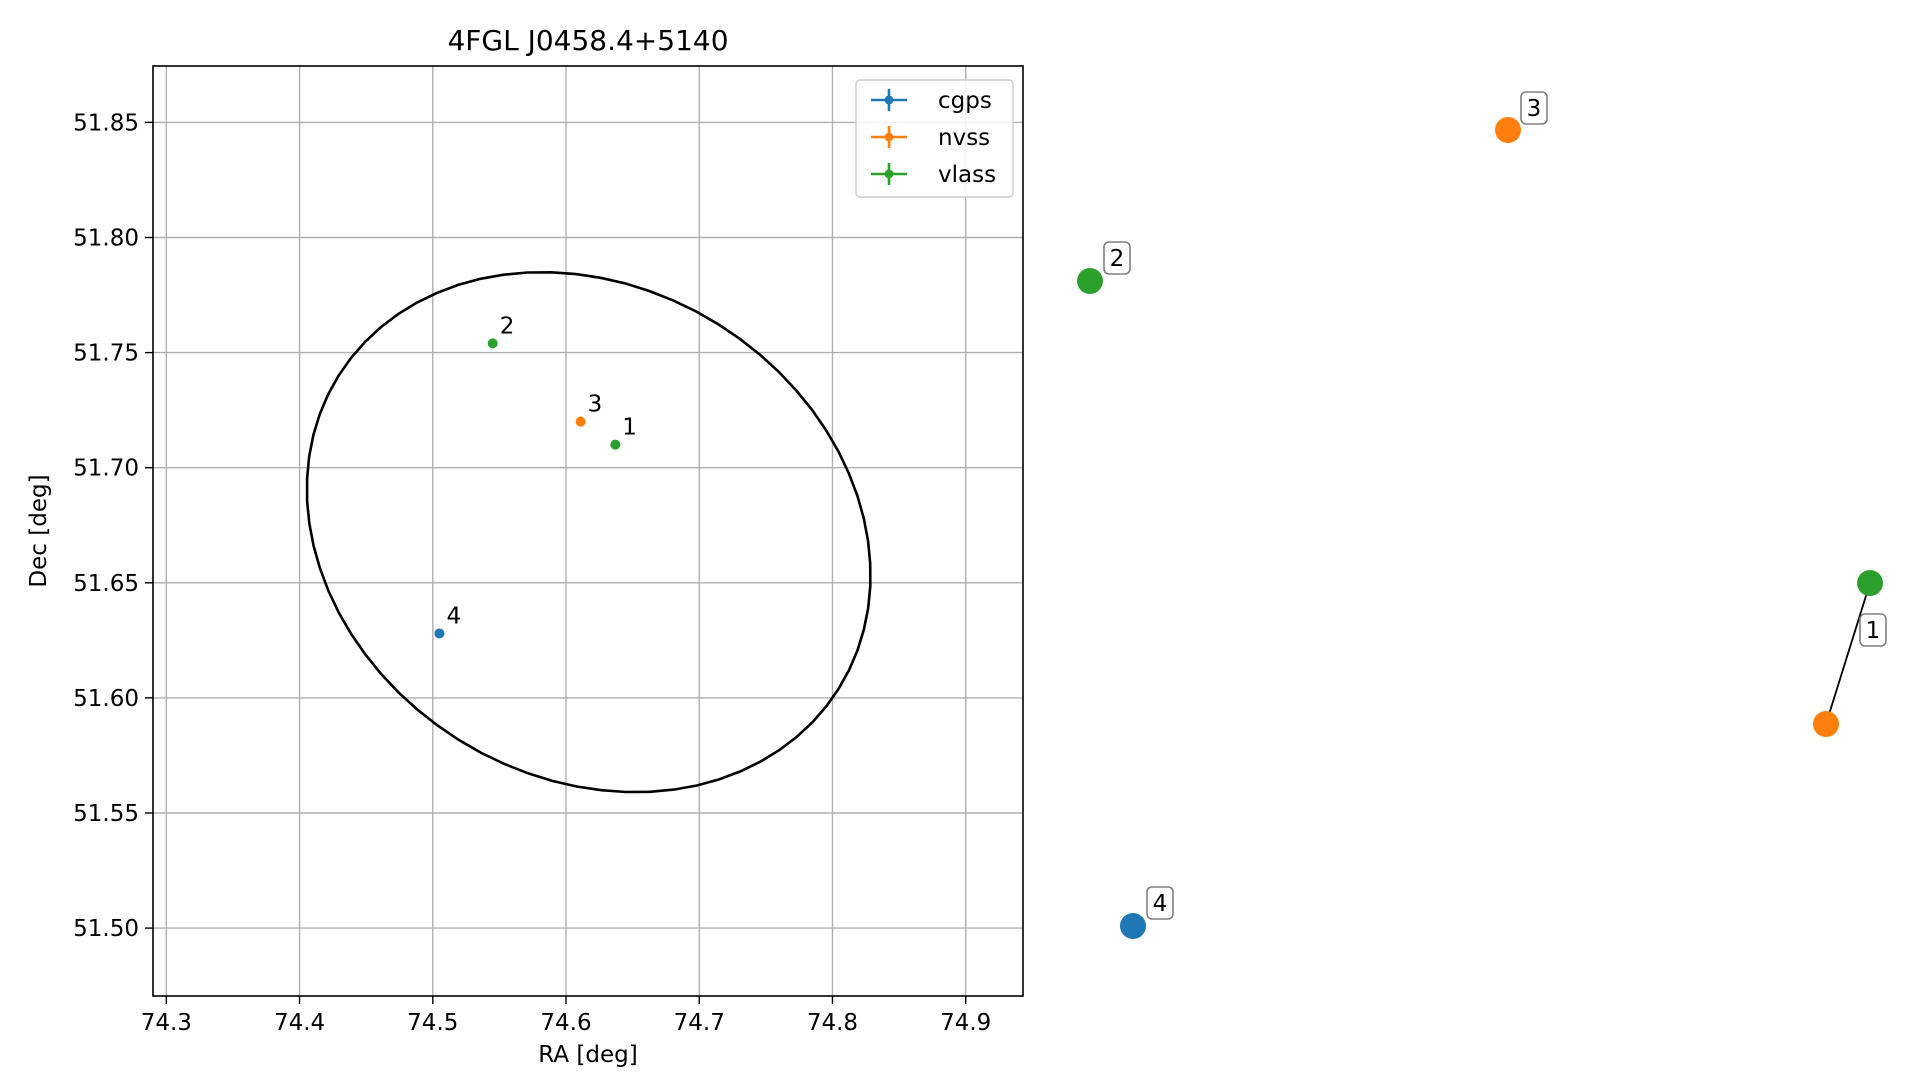 Image resolution: width=1919 pixels, height=1080 pixels. Describe the element at coordinates (439, 633) in the screenshot. I see `cgps-point` at that location.